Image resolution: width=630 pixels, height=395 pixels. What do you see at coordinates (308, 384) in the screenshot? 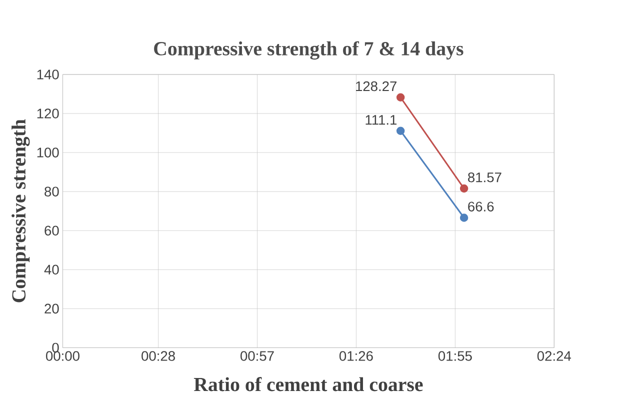
I see `x-axis-title: Ratio of cement and coarse` at bounding box center [308, 384].